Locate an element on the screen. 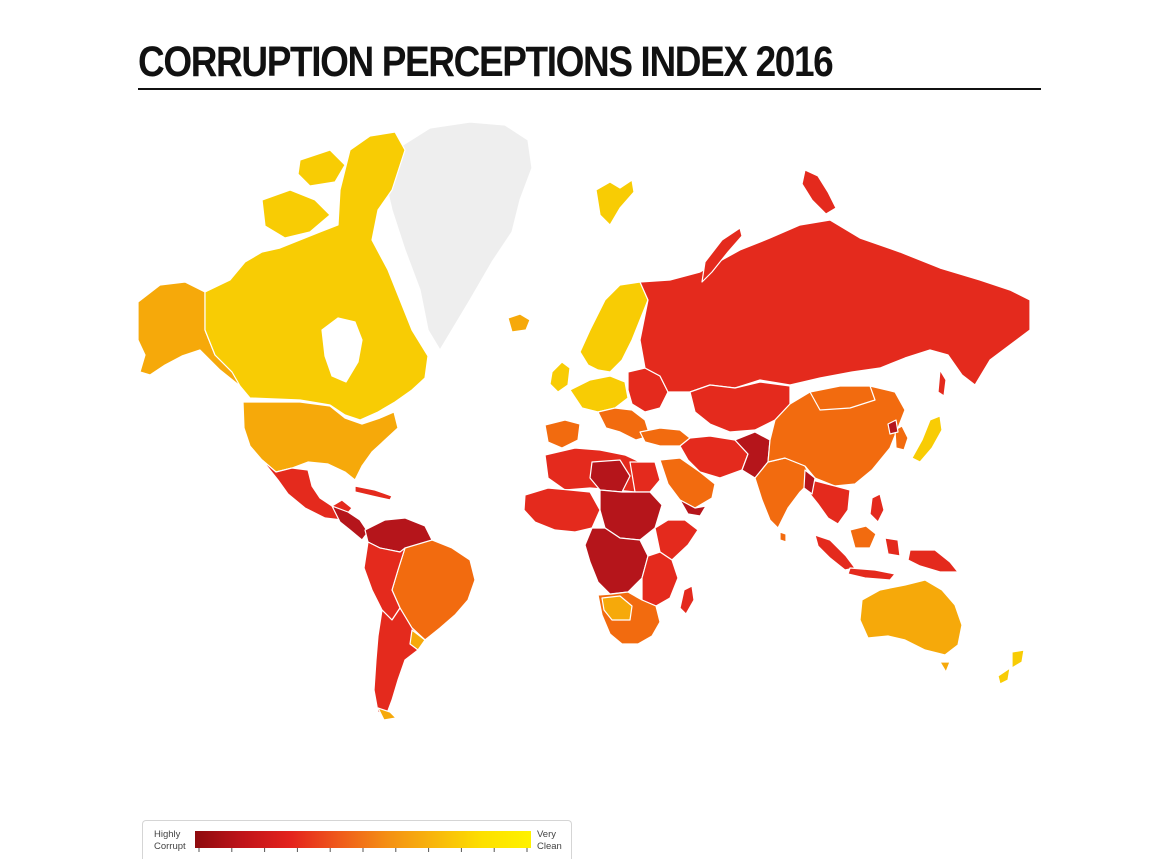 This screenshot has width=1167, height=859. region-north-korea is located at coordinates (893, 427).